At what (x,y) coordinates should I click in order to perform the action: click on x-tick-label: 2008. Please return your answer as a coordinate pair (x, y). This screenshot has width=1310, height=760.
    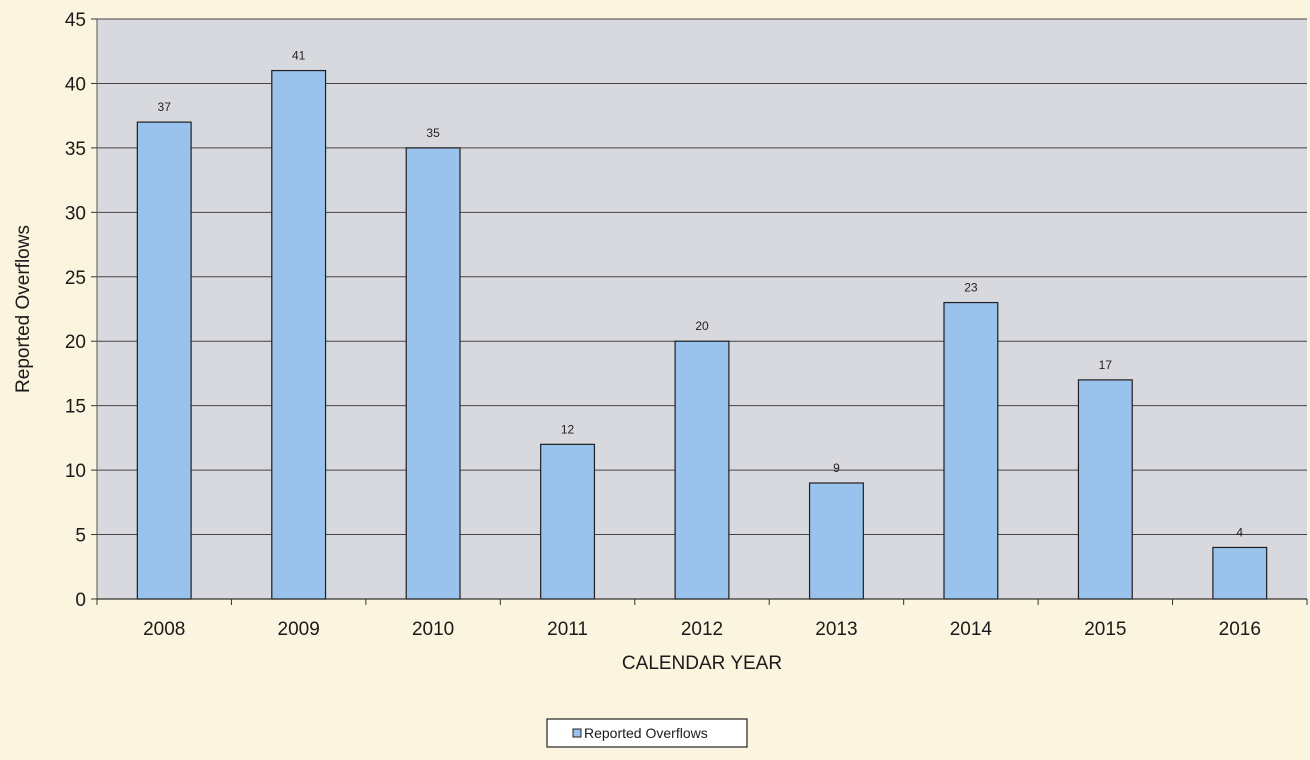
    Looking at the image, I should click on (164, 629).